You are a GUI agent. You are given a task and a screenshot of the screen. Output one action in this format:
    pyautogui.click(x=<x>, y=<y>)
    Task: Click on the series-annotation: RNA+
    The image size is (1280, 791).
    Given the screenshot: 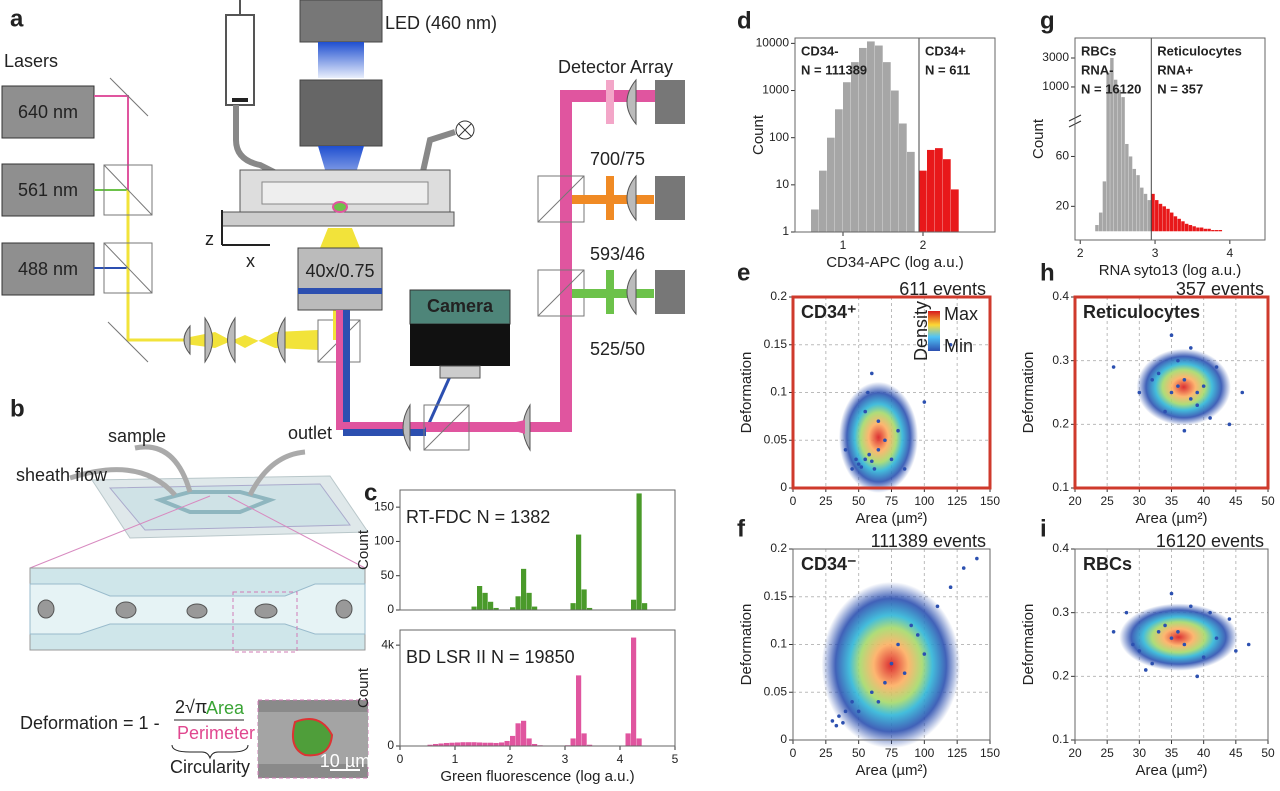 What is the action you would take?
    pyautogui.click(x=1175, y=69)
    